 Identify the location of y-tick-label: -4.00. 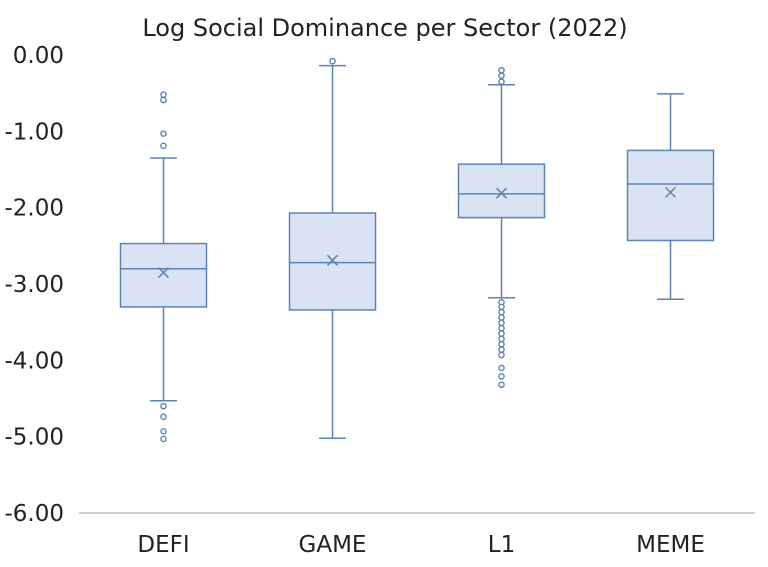
(34, 361).